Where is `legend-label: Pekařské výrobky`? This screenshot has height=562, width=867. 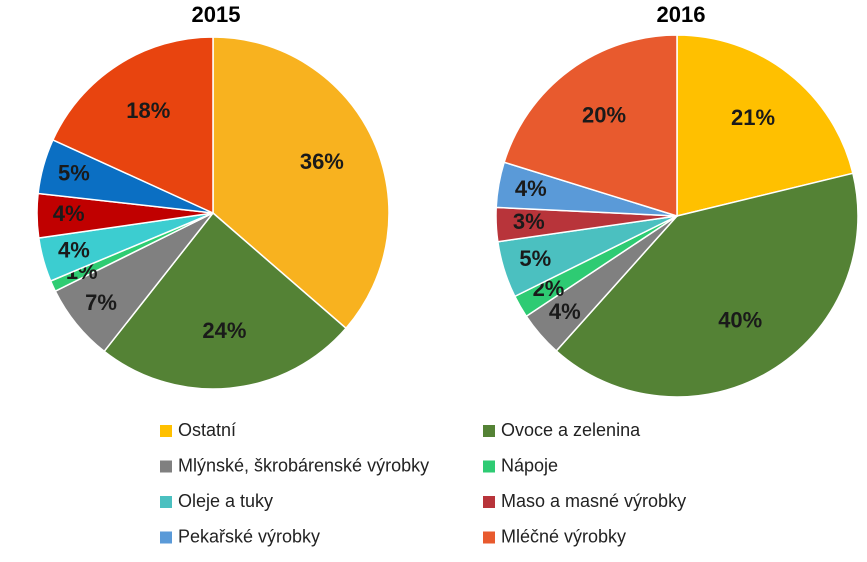
legend-label: Pekařské výrobky is located at coordinates (249, 536).